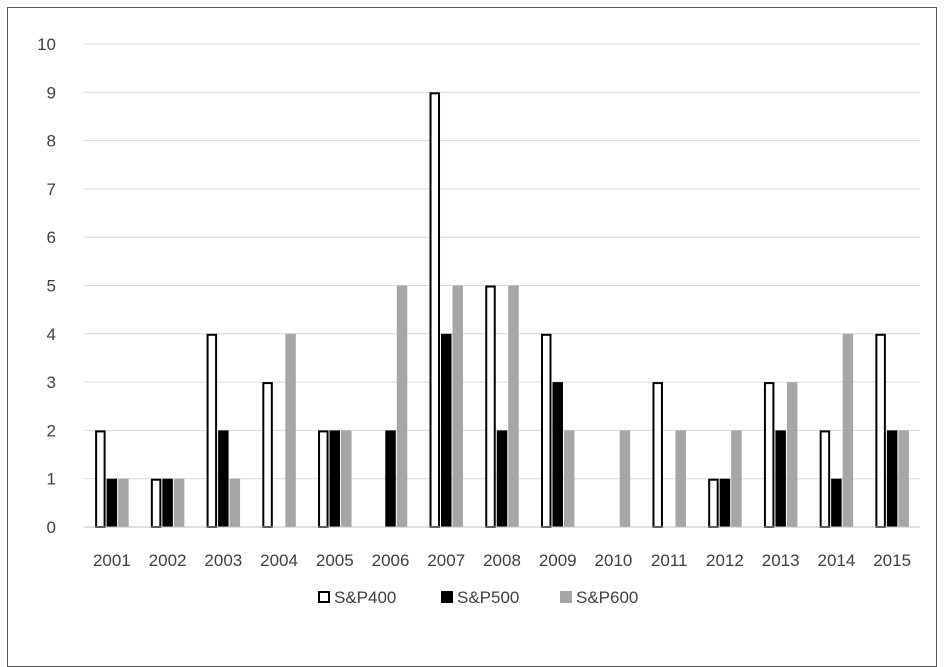 Image resolution: width=946 pixels, height=667 pixels. I want to click on bar-sp600-2014, so click(848, 430).